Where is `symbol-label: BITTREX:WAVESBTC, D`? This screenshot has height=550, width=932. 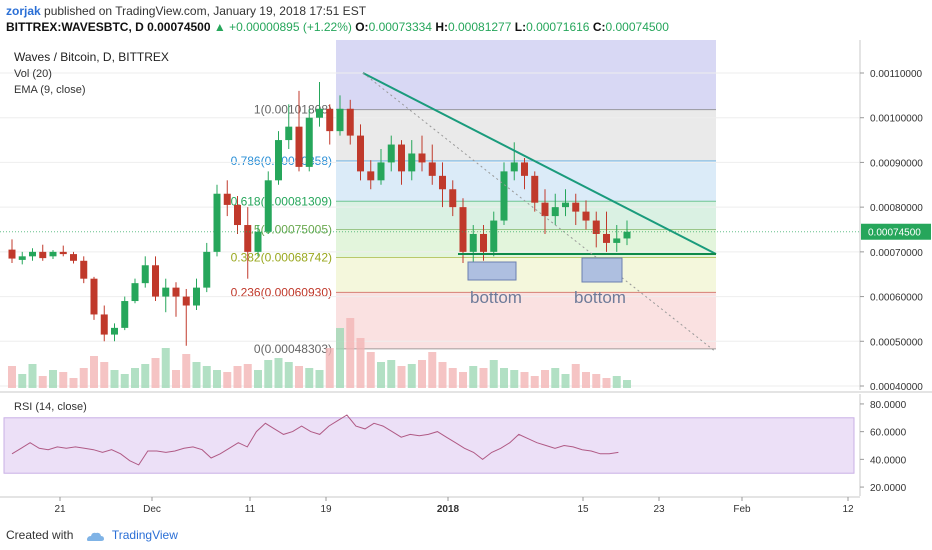
symbol-label: BITTREX:WAVESBTC, D is located at coordinates (75, 27).